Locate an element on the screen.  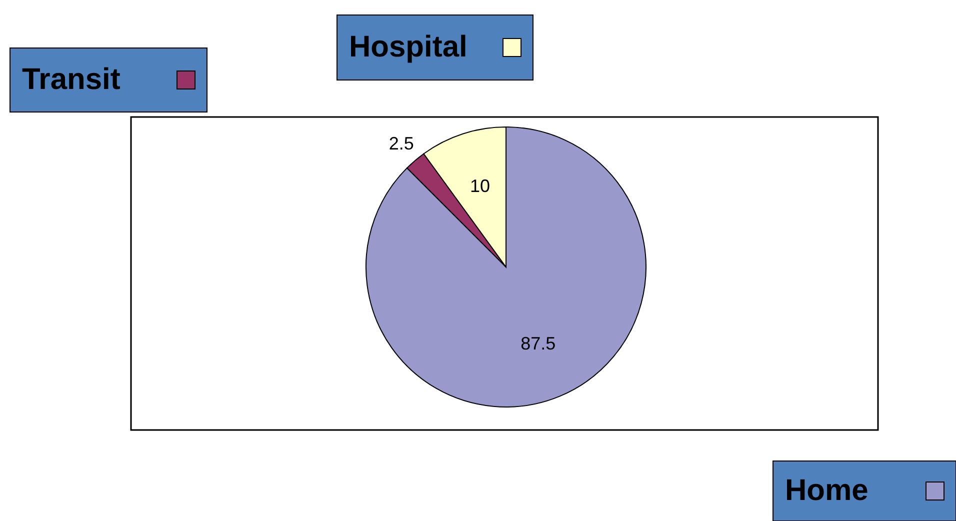
legend-label: Home is located at coordinates (826, 490).